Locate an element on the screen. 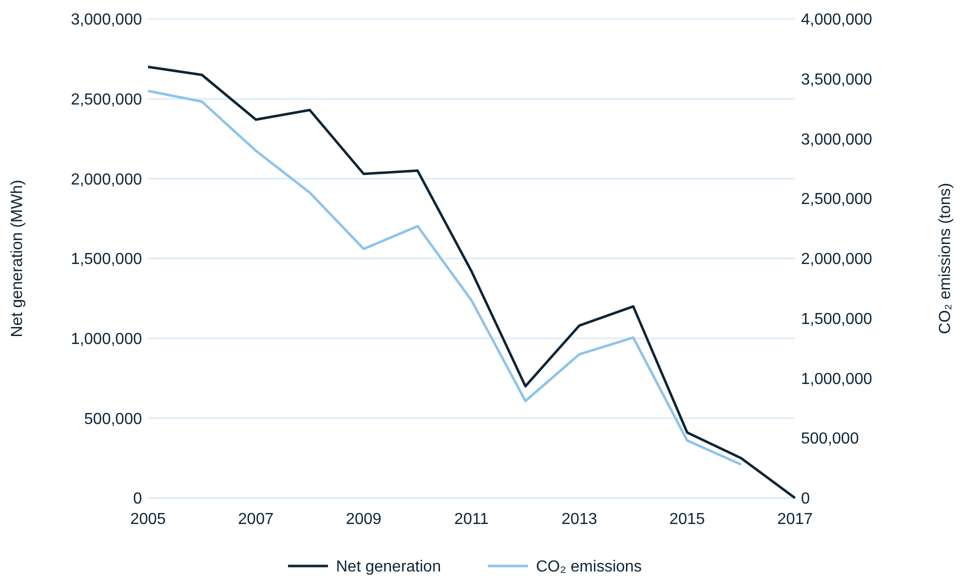  y-tick-label: 0 is located at coordinates (137, 499).